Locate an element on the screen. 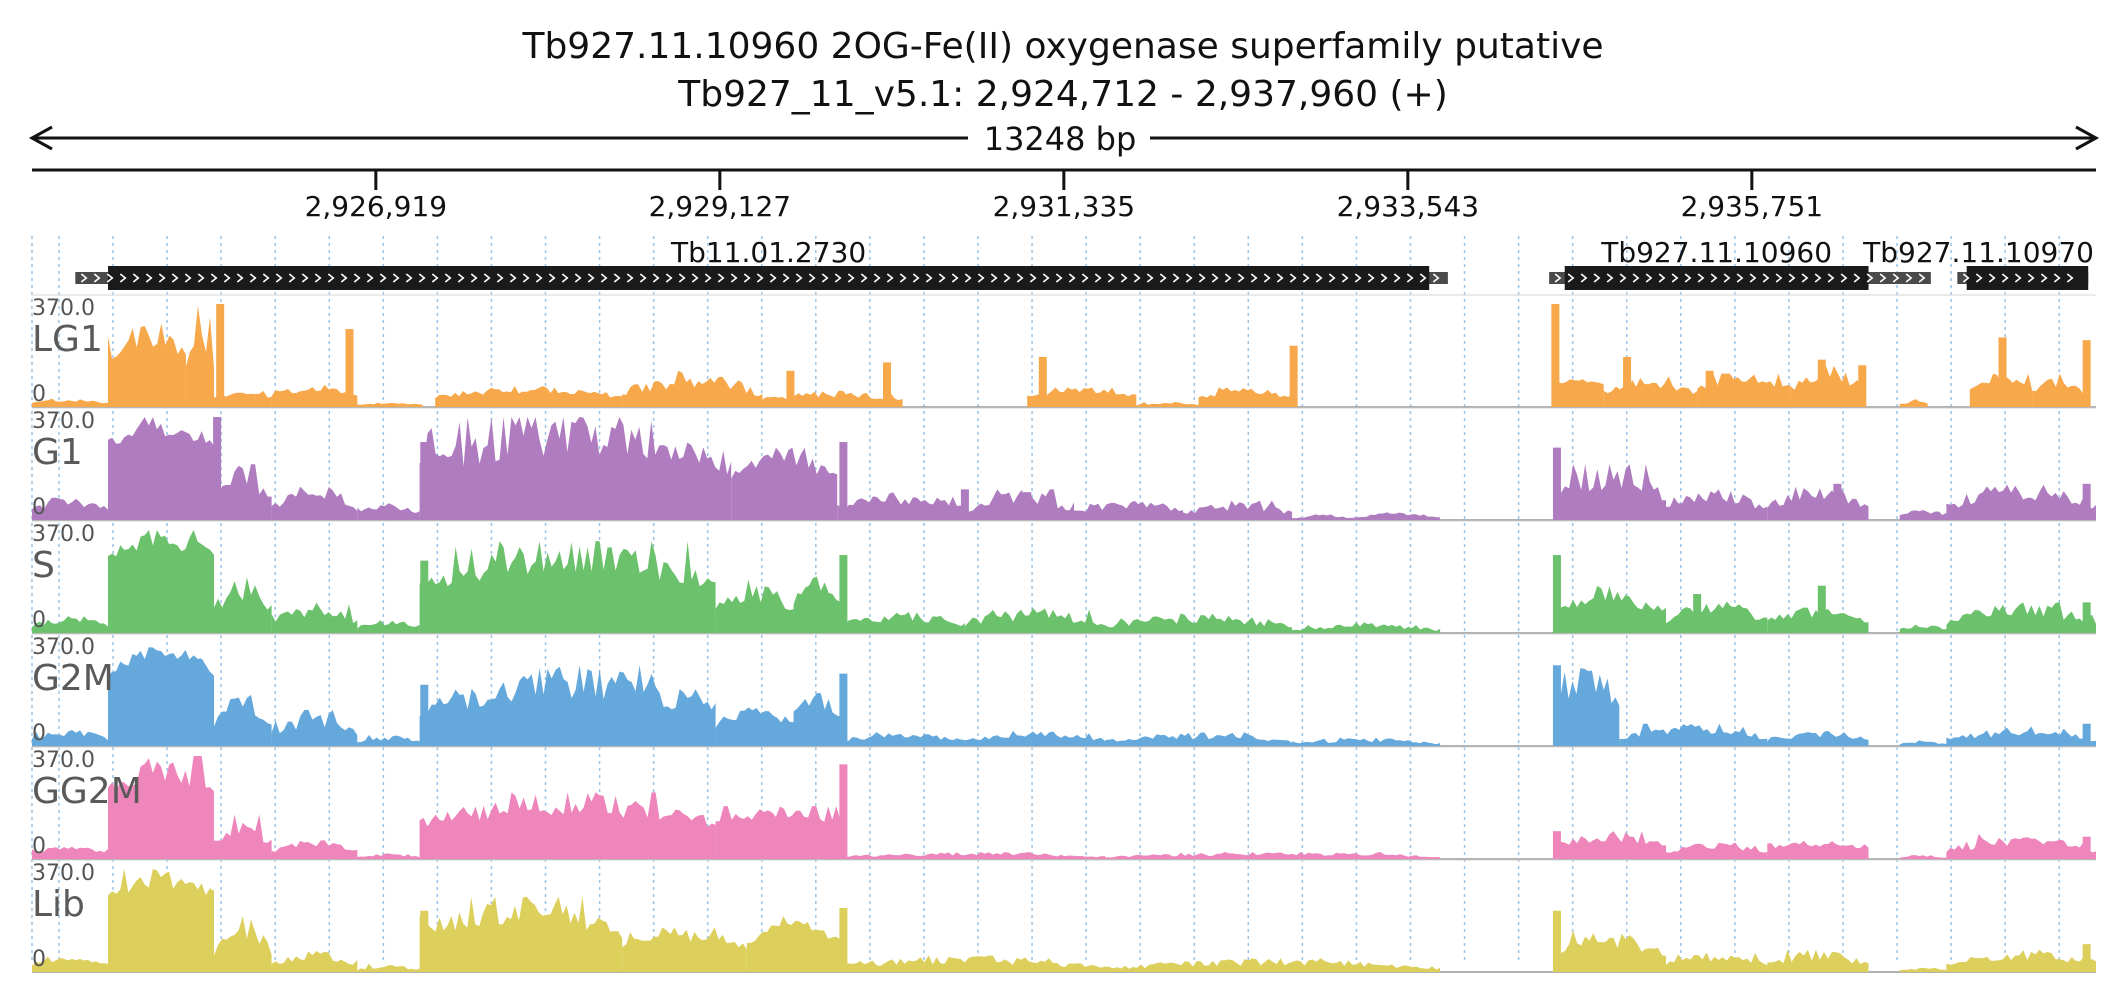  coverage-track-s: 370.0 0 S is located at coordinates (1064, 577).